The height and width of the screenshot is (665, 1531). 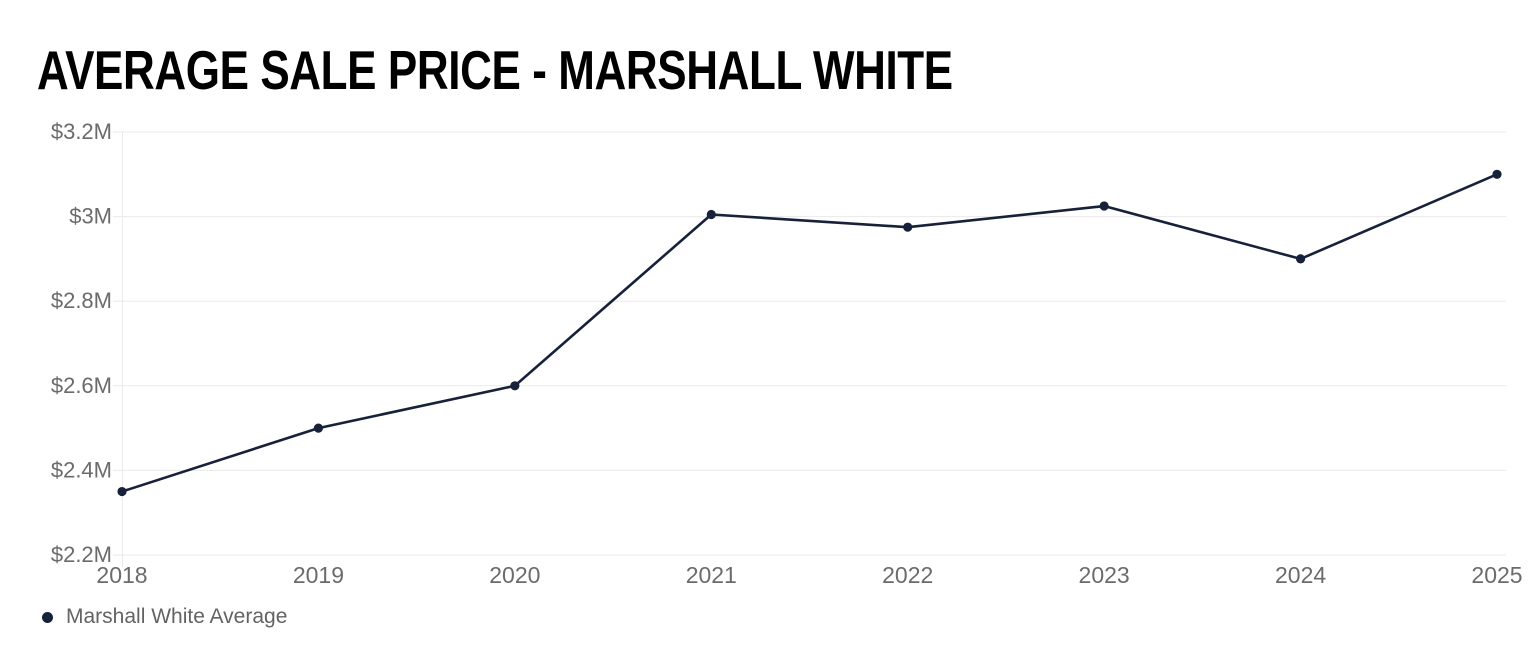 I want to click on y-axis-tick-label: $2.8M, so click(x=81, y=300).